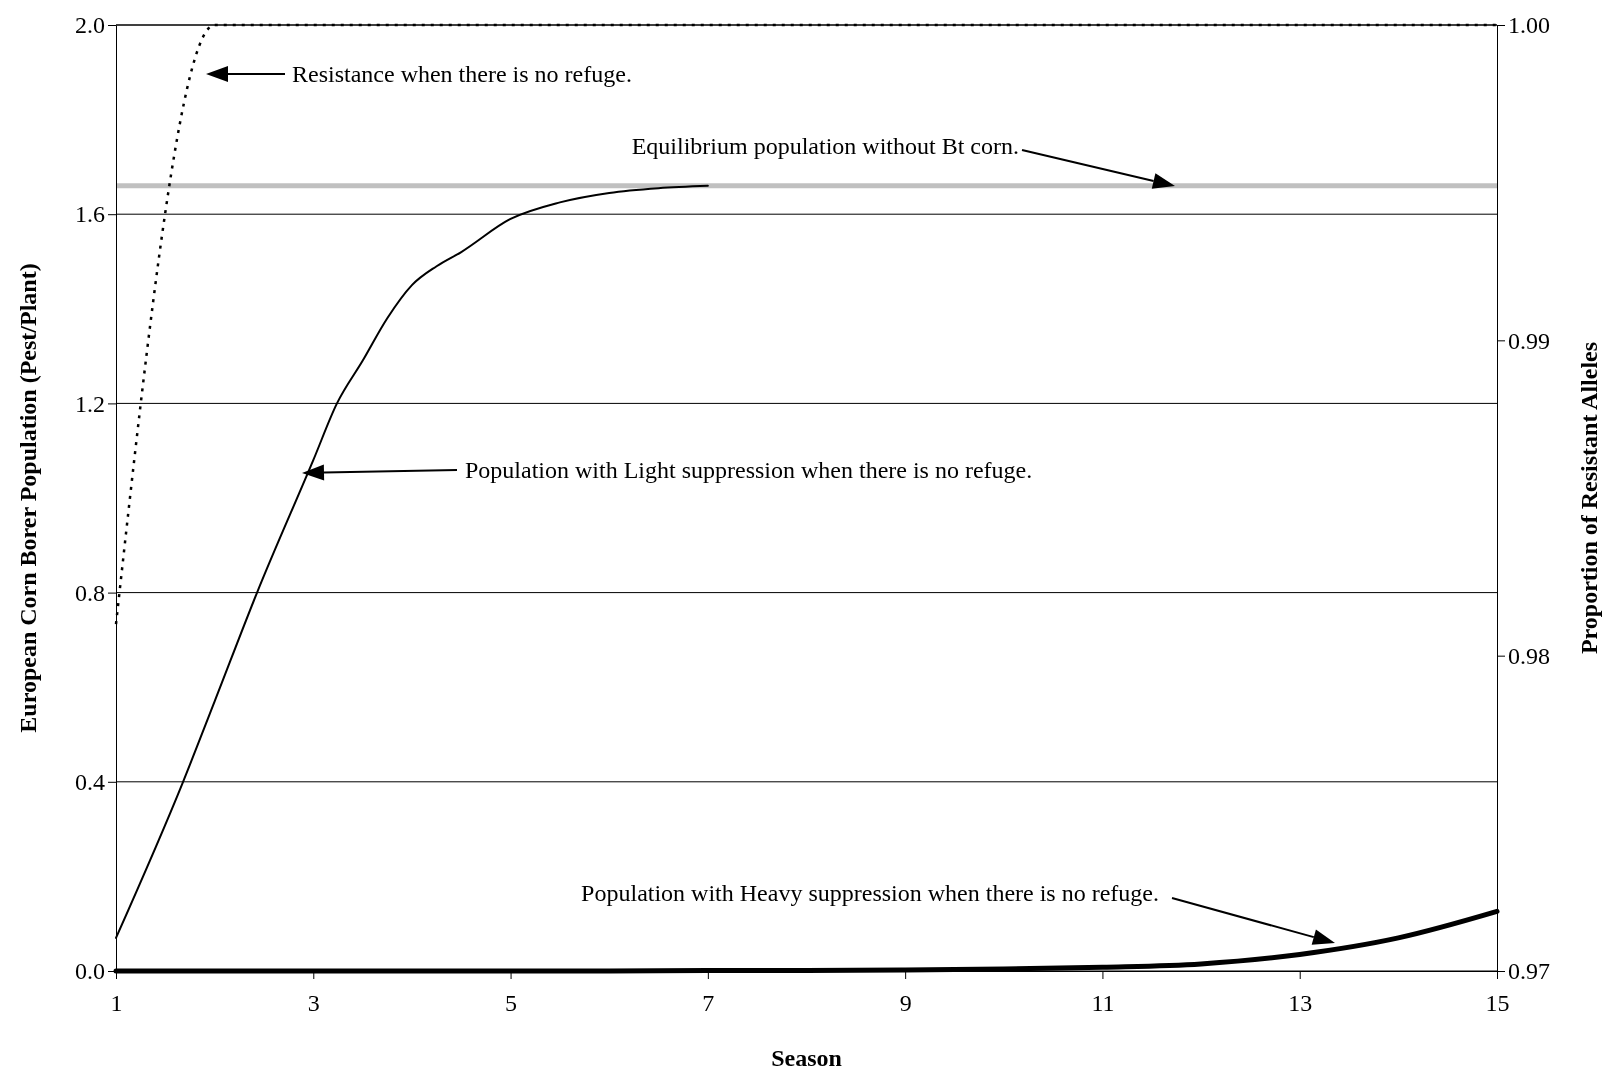 This screenshot has height=1082, width=1616. What do you see at coordinates (749, 469) in the screenshot?
I see `annotation: Population with Light suppression when there is no refuge.` at bounding box center [749, 469].